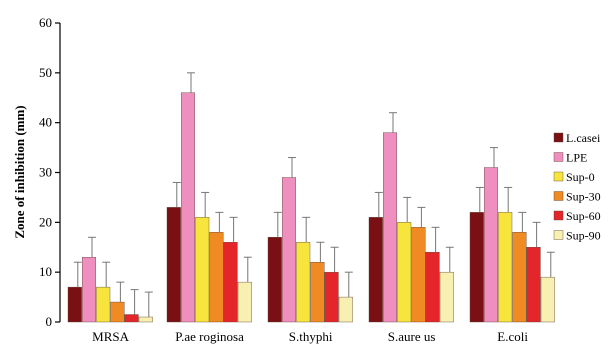  Describe the element at coordinates (512, 336) in the screenshot. I see `x-category-label: E.coli` at that location.